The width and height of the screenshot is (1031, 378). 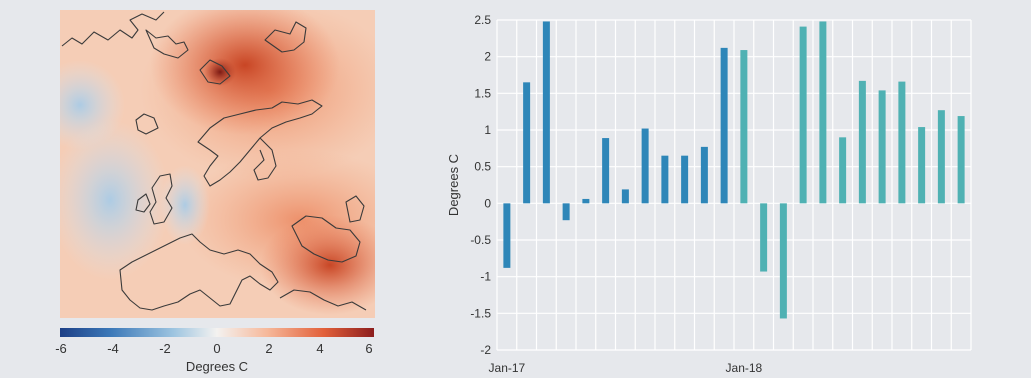 What do you see at coordinates (482, 93) in the screenshot?
I see `y-tick-label: 1.5` at bounding box center [482, 93].